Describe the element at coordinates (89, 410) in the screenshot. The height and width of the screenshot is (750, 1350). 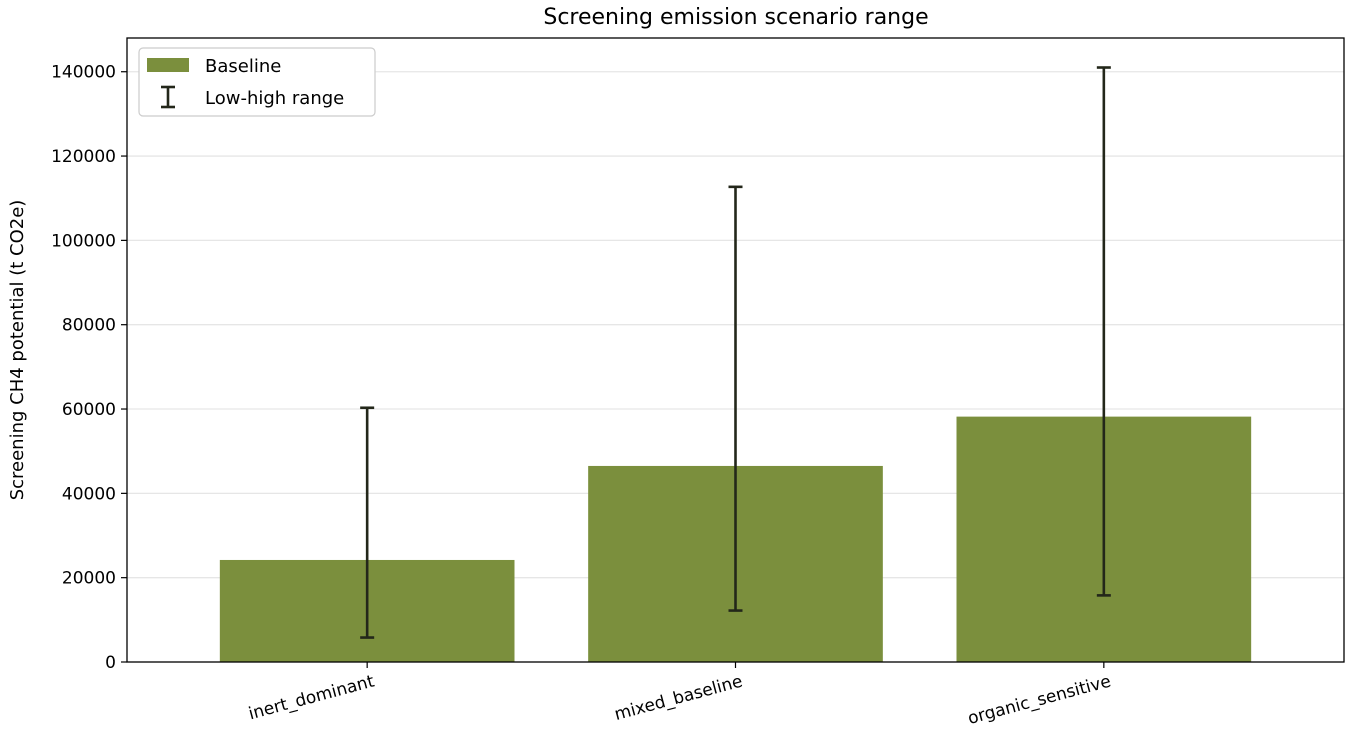
I see `y-tick-label: 60000` at that location.